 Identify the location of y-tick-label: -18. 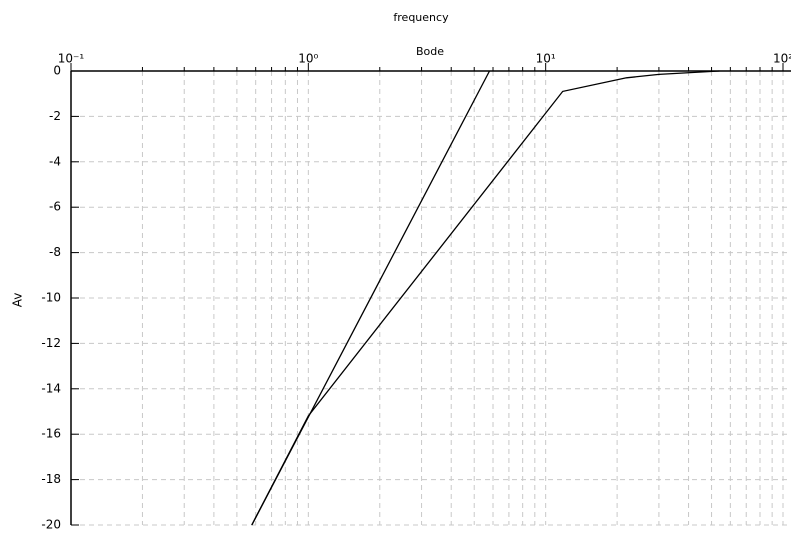
(51, 479).